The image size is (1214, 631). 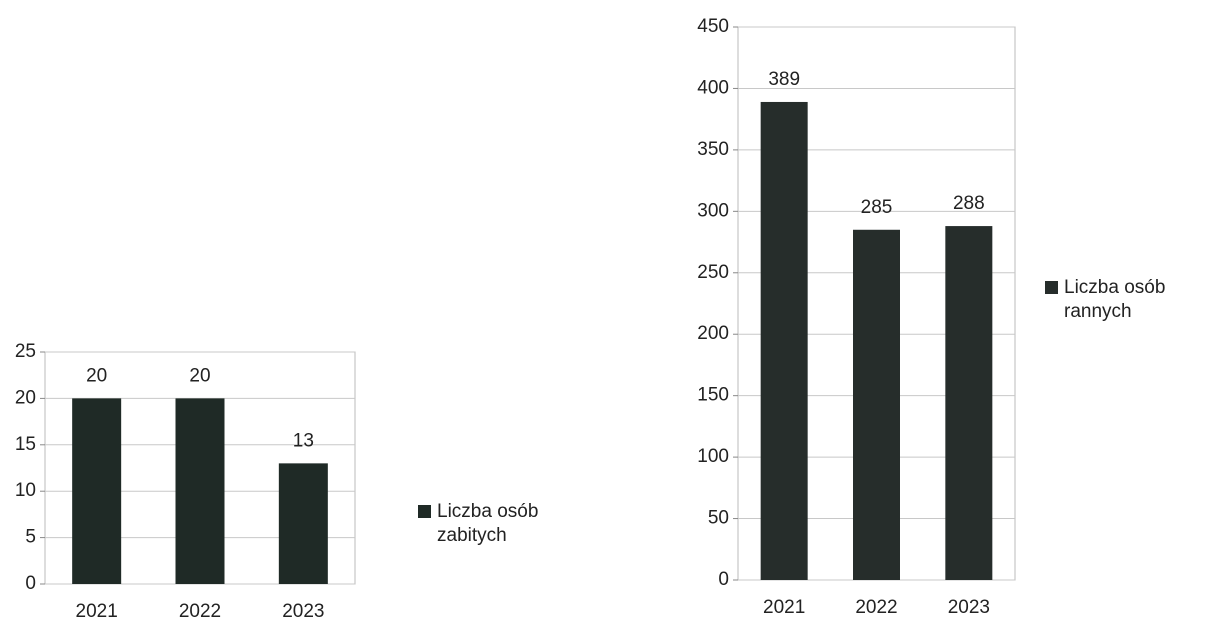 I want to click on y-tick-label: 25, so click(x=25, y=351).